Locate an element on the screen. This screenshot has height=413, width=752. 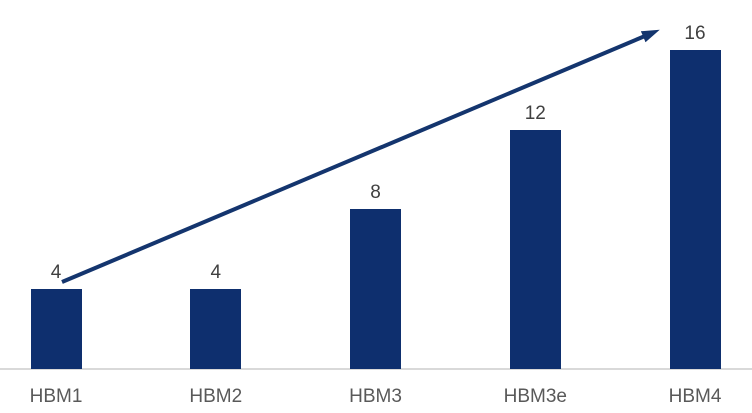
bar-group-hbm1: 4 HBM1 is located at coordinates (56, 334).